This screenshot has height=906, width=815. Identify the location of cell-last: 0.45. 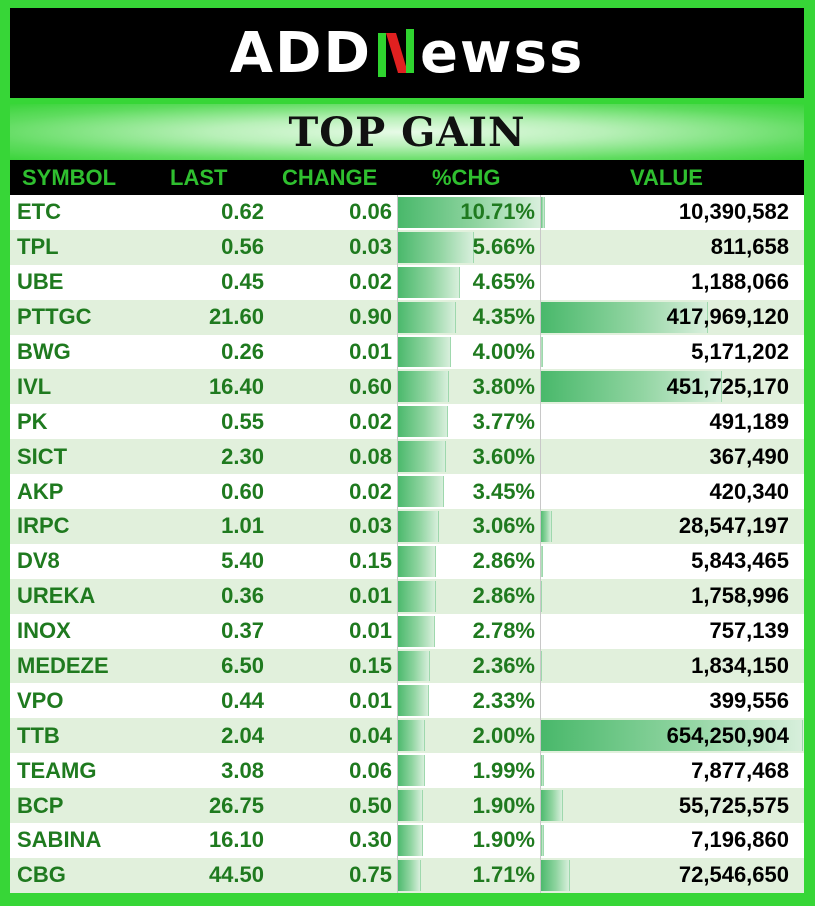
(242, 282).